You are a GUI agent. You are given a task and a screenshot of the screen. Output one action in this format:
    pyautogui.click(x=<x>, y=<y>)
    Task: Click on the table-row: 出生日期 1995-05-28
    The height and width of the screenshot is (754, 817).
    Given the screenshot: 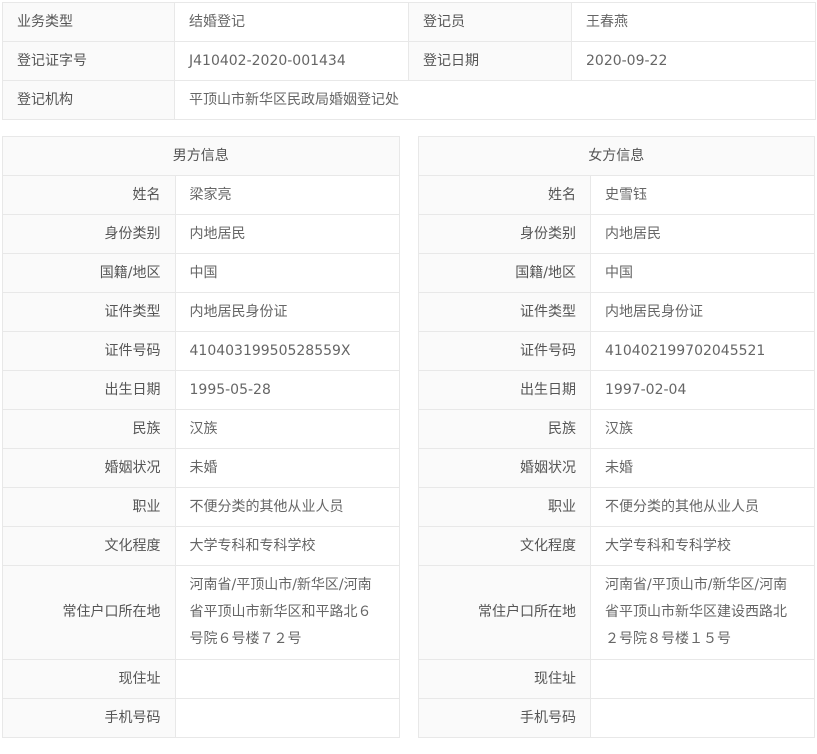 What is the action you would take?
    pyautogui.click(x=201, y=390)
    